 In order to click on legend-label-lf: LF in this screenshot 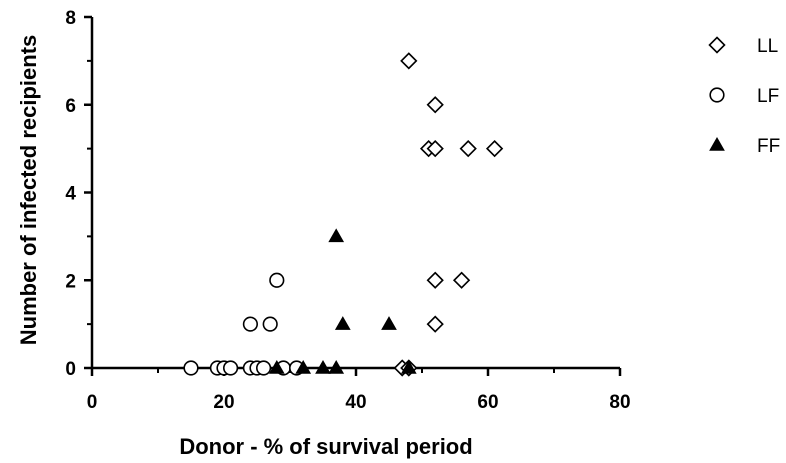, I will do `click(768, 96)`.